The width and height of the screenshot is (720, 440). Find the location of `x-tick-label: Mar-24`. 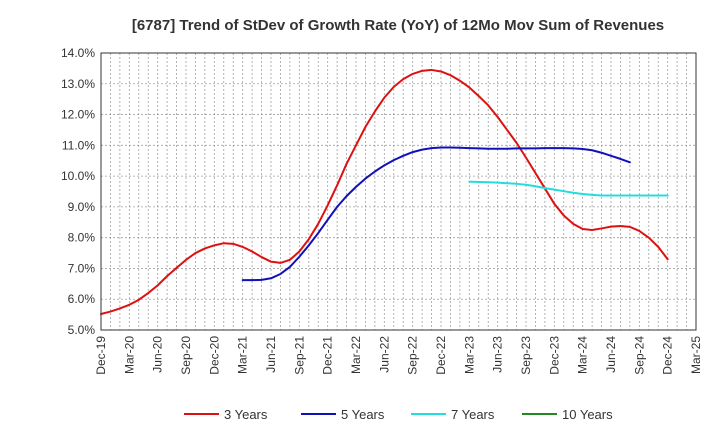

x-tick-label: Mar-24 is located at coordinates (583, 355).